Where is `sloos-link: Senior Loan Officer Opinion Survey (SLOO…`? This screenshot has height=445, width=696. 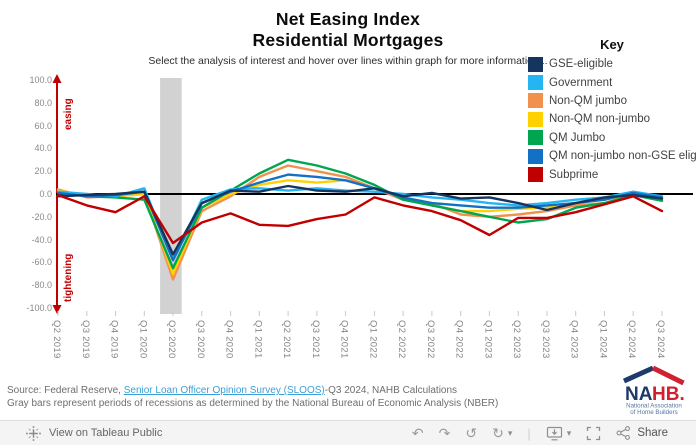
sloos-link: Senior Loan Officer Opinion Survey (SLOO… is located at coordinates (224, 390).